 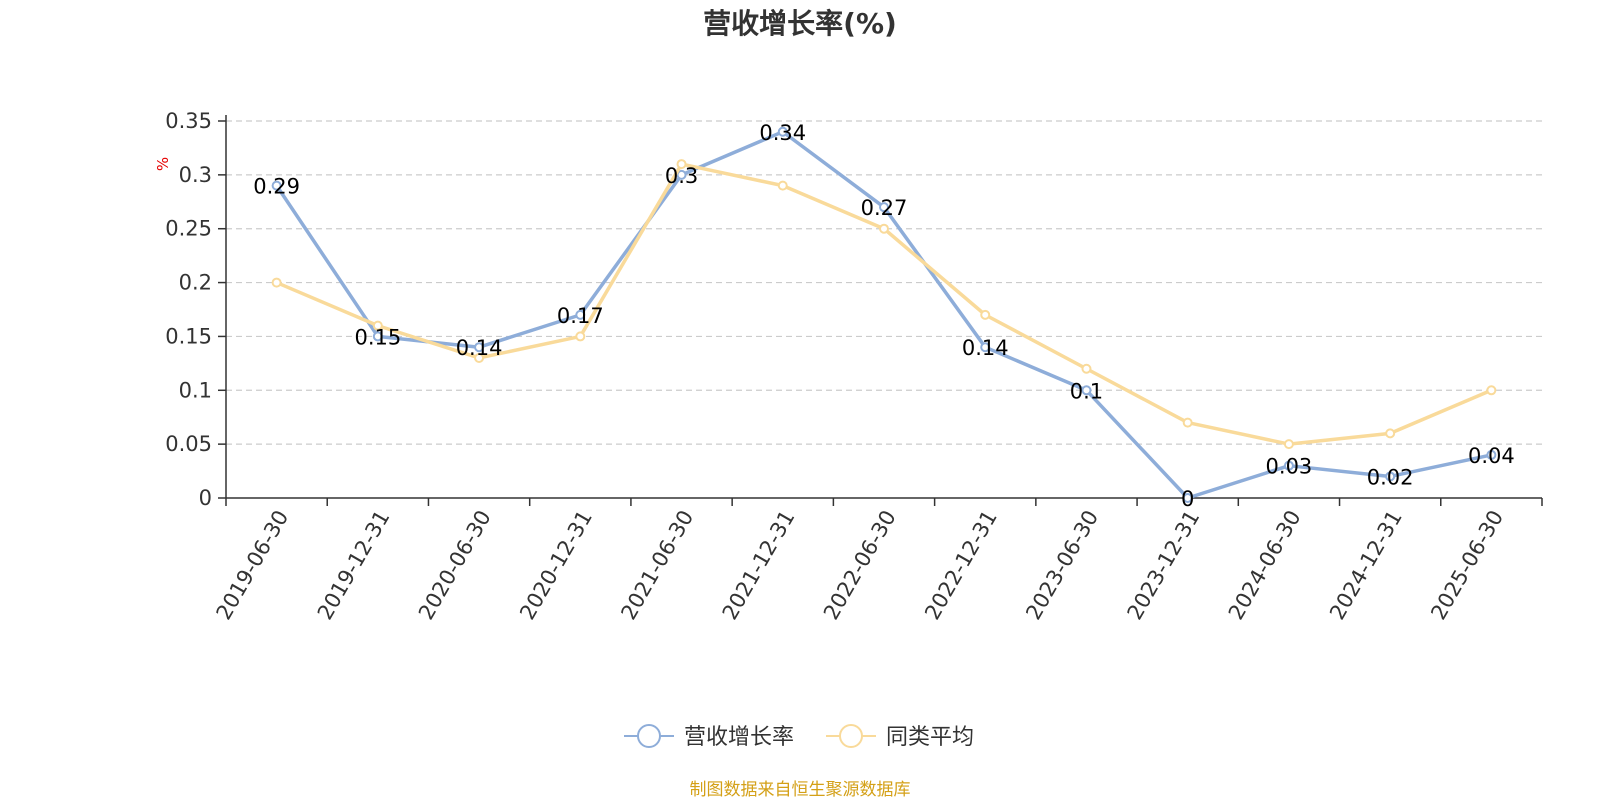 What do you see at coordinates (799, 737) in the screenshot?
I see `legend: 营收增长率 同类平均` at bounding box center [799, 737].